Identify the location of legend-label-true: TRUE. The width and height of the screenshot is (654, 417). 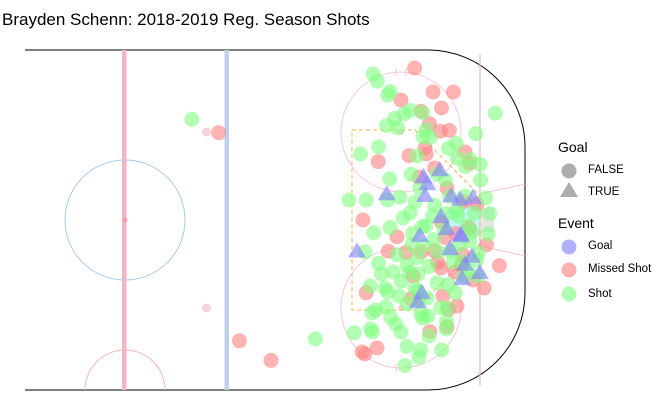
(604, 192).